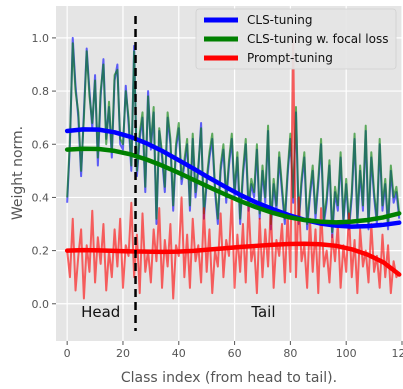  Describe the element at coordinates (279, 20) in the screenshot. I see `legend-label-cls: CLS-tuning` at that location.